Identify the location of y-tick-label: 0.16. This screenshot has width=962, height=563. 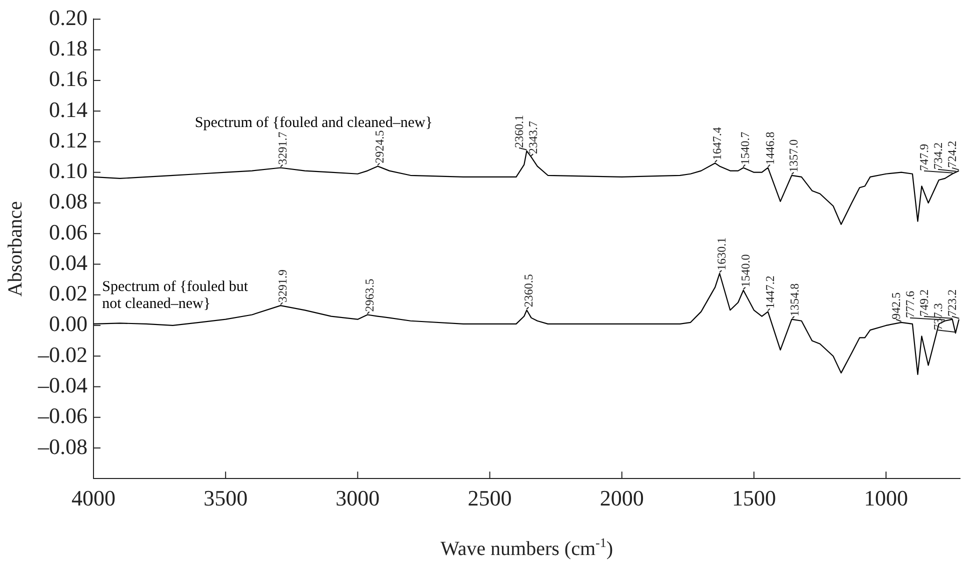
(68, 79).